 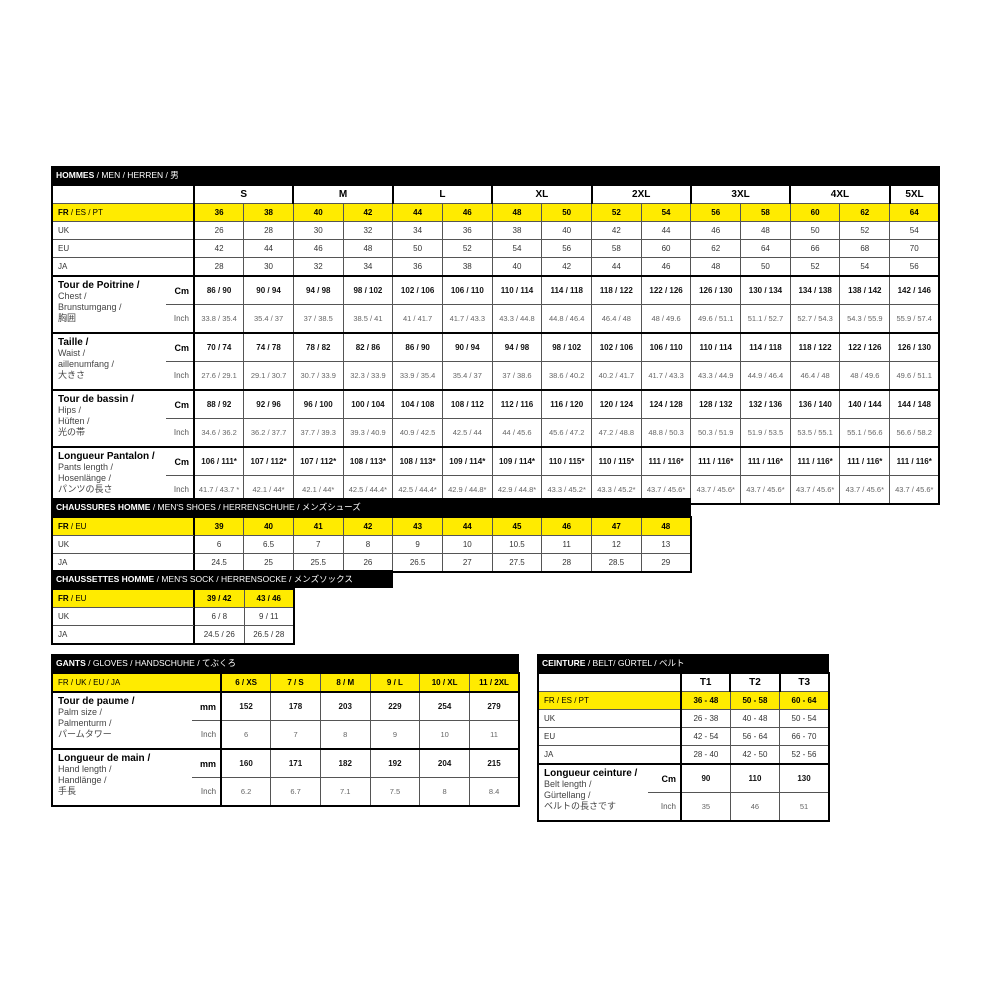 I want to click on section-title-rest: / MEN / HERREN / 男, so click(x=136, y=175).